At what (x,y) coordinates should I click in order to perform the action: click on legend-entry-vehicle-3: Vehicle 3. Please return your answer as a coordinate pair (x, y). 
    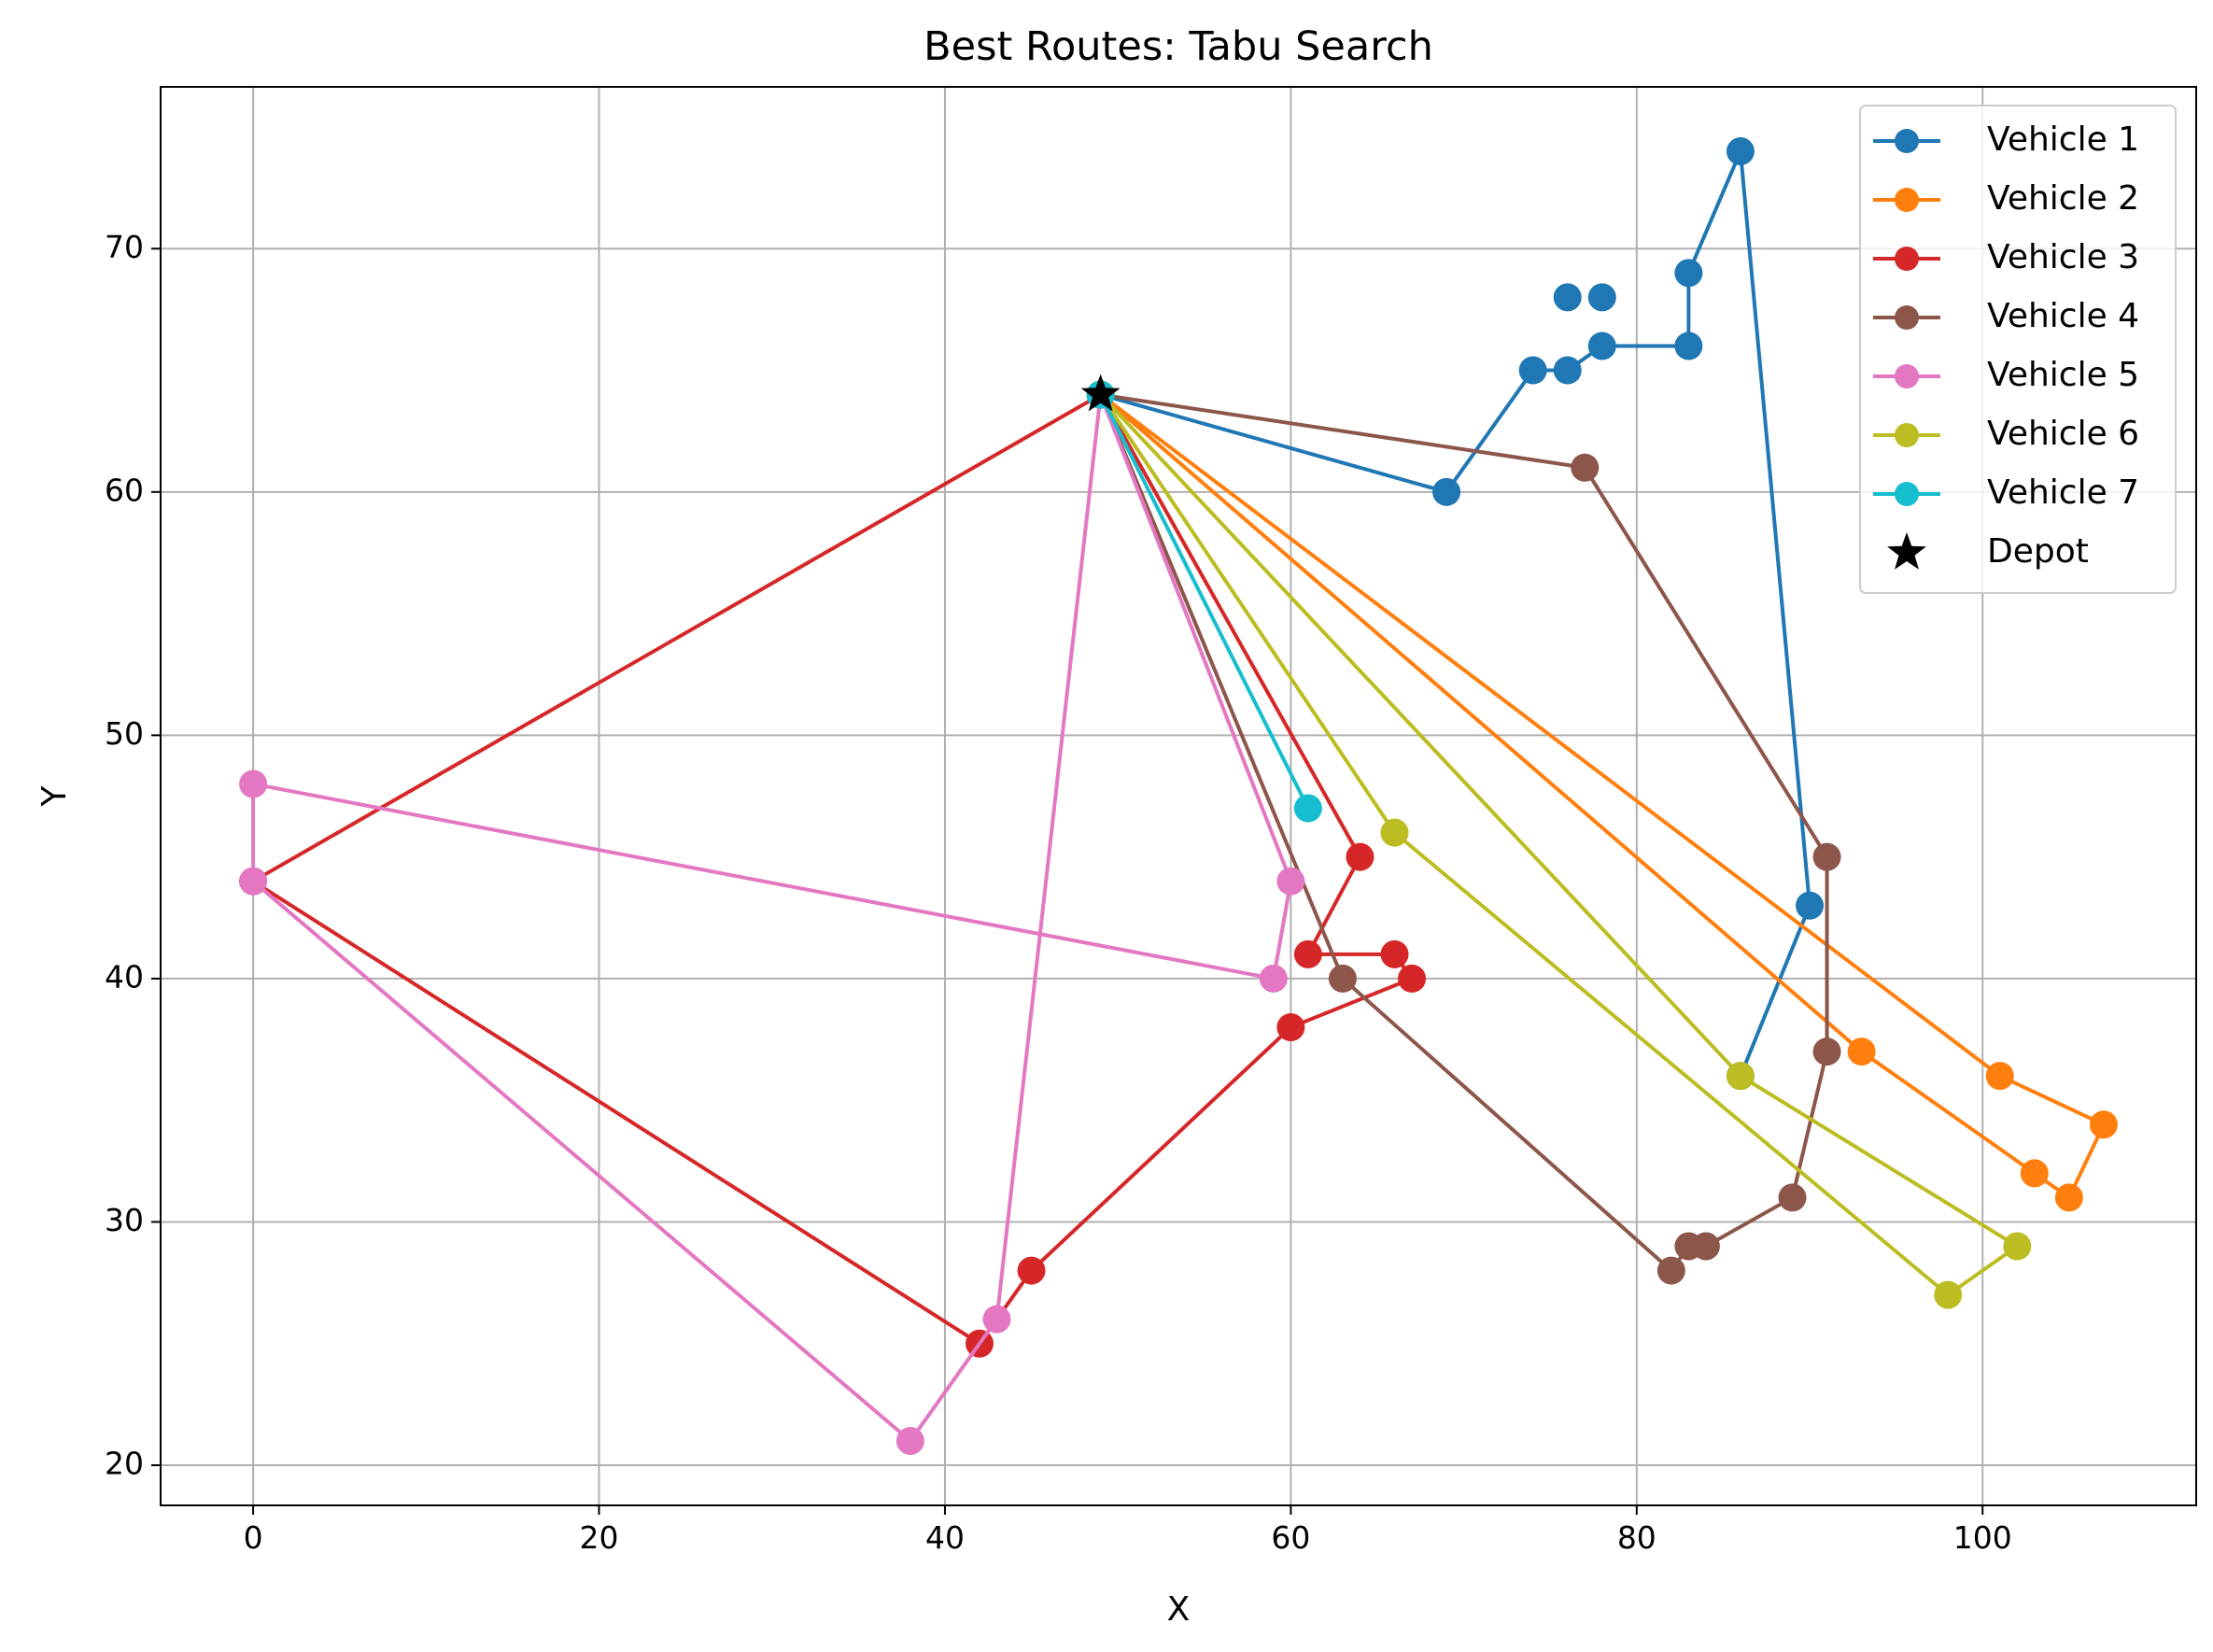
    Looking at the image, I should click on (2006, 257).